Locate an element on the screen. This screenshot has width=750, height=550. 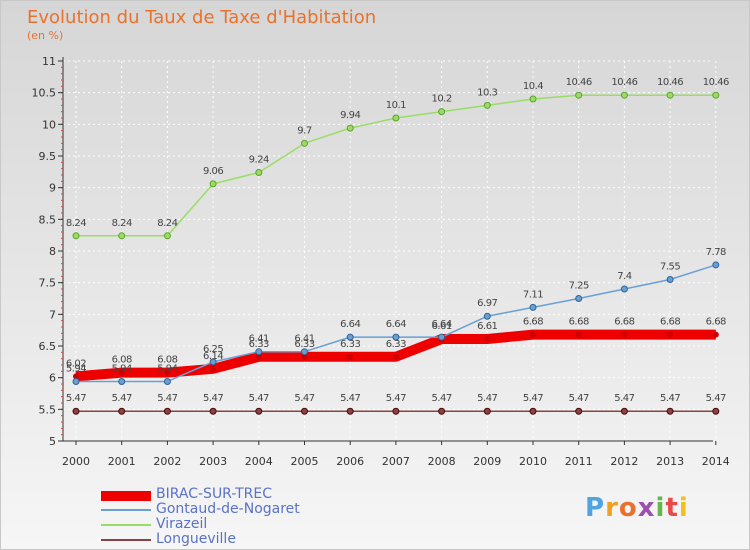
legend-label-virazeil: Virazeil is located at coordinates (182, 524).